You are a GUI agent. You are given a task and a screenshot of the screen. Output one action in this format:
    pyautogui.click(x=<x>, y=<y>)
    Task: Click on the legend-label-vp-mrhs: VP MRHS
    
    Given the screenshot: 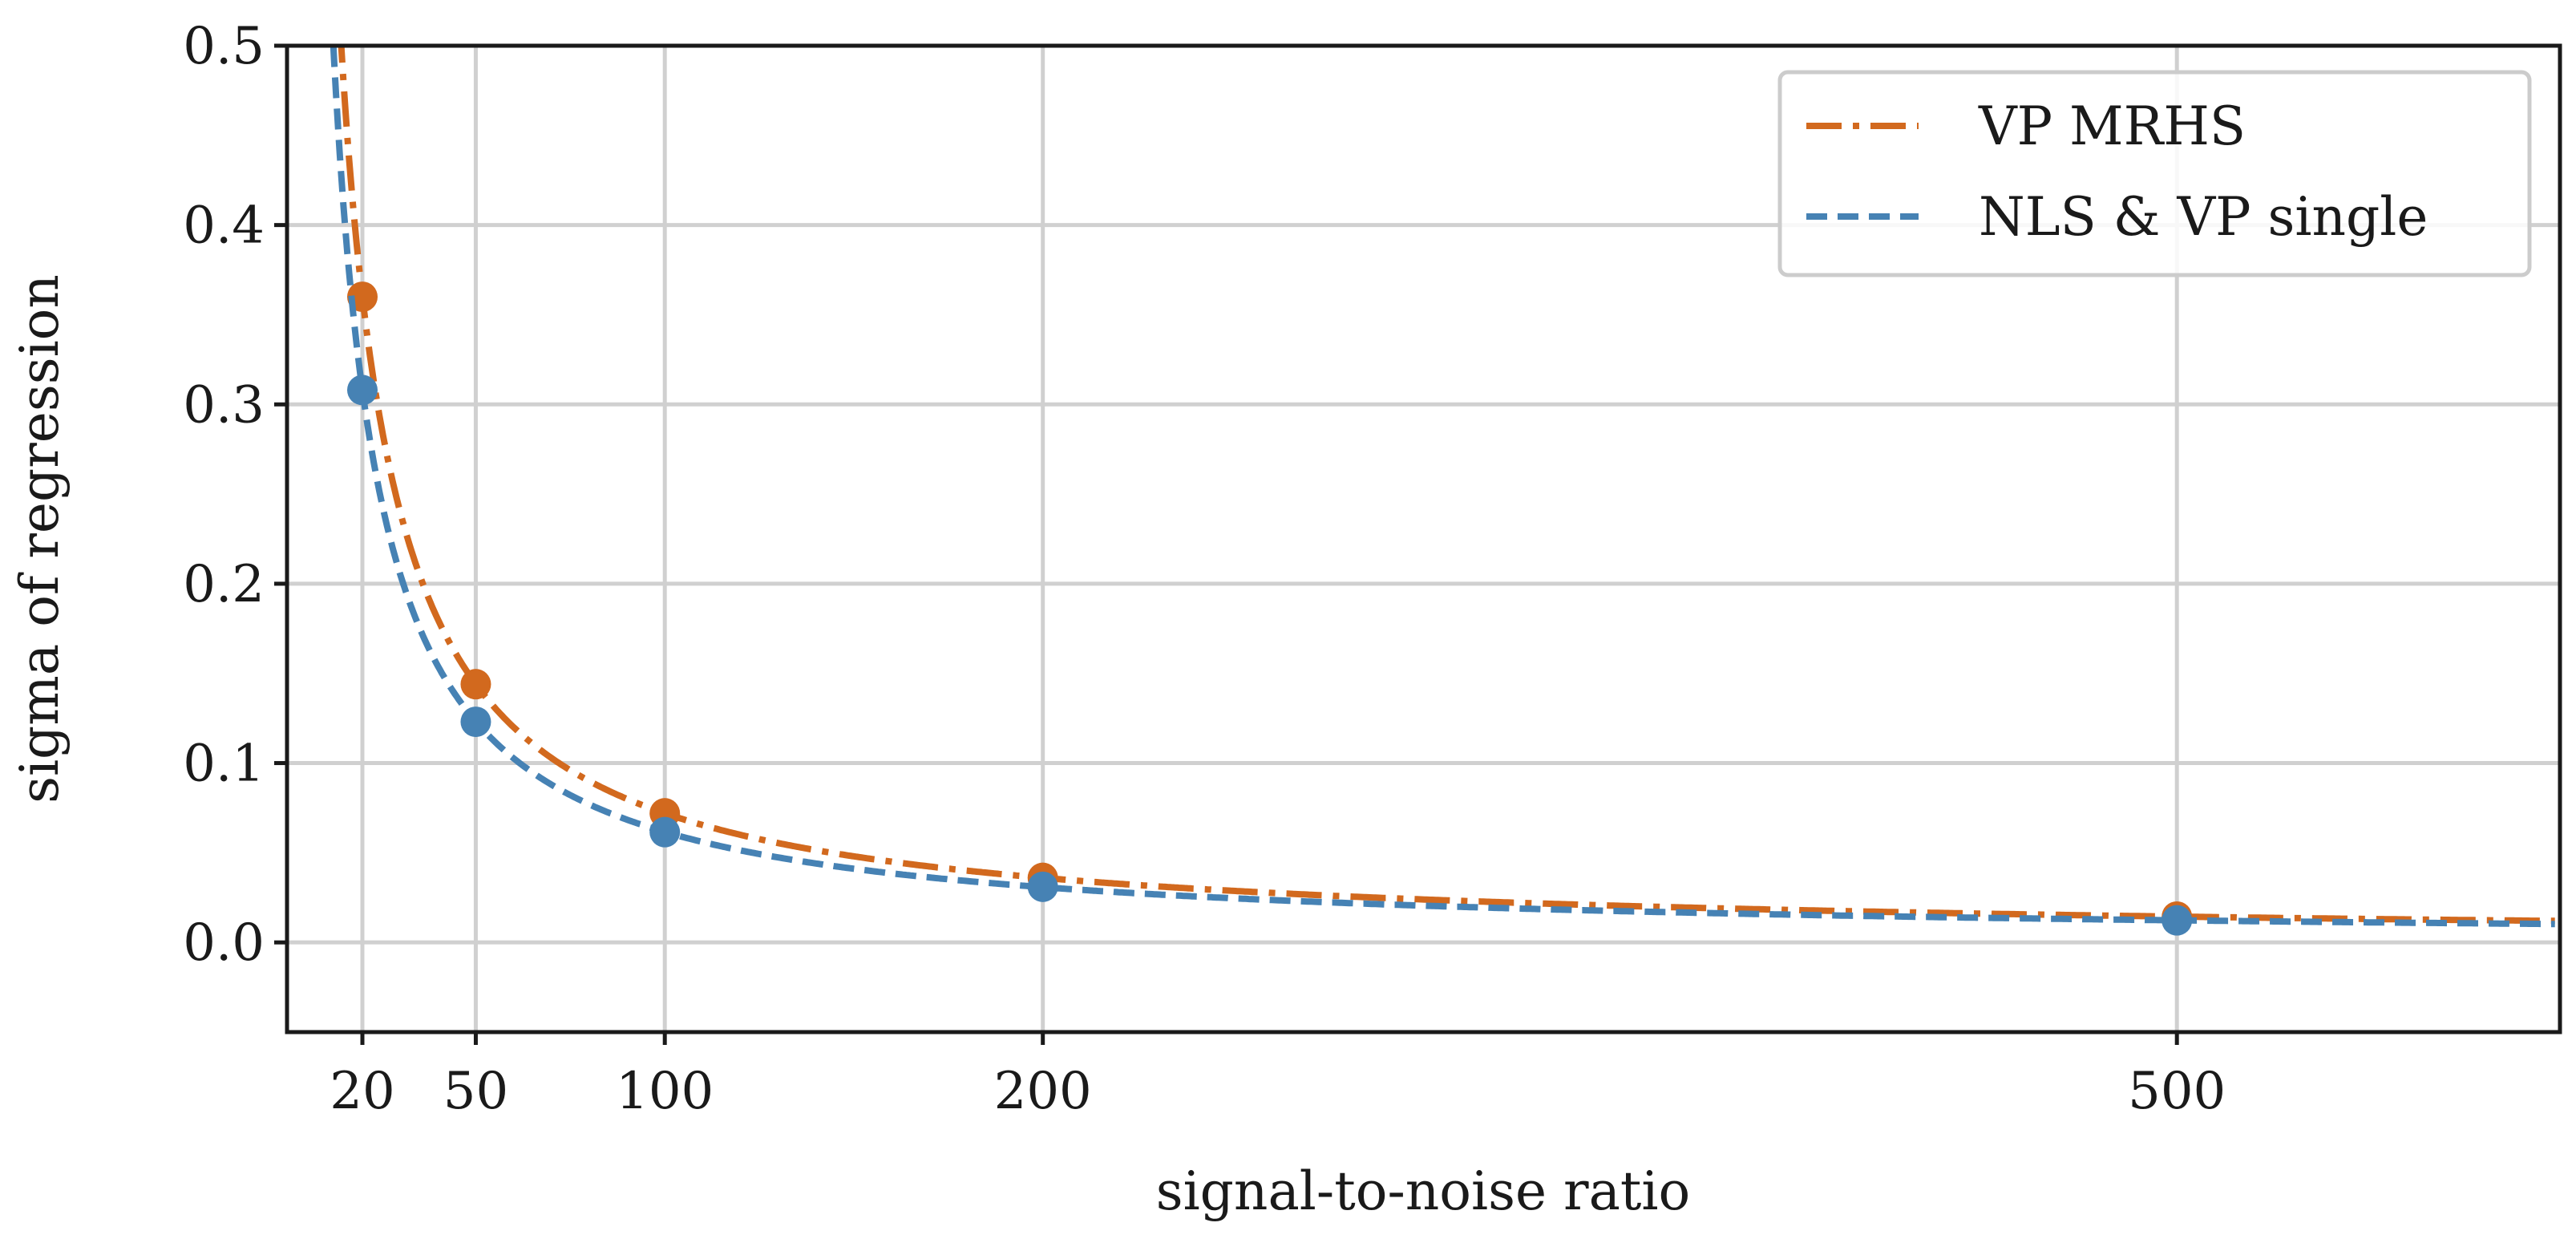 What is the action you would take?
    pyautogui.click(x=2112, y=126)
    